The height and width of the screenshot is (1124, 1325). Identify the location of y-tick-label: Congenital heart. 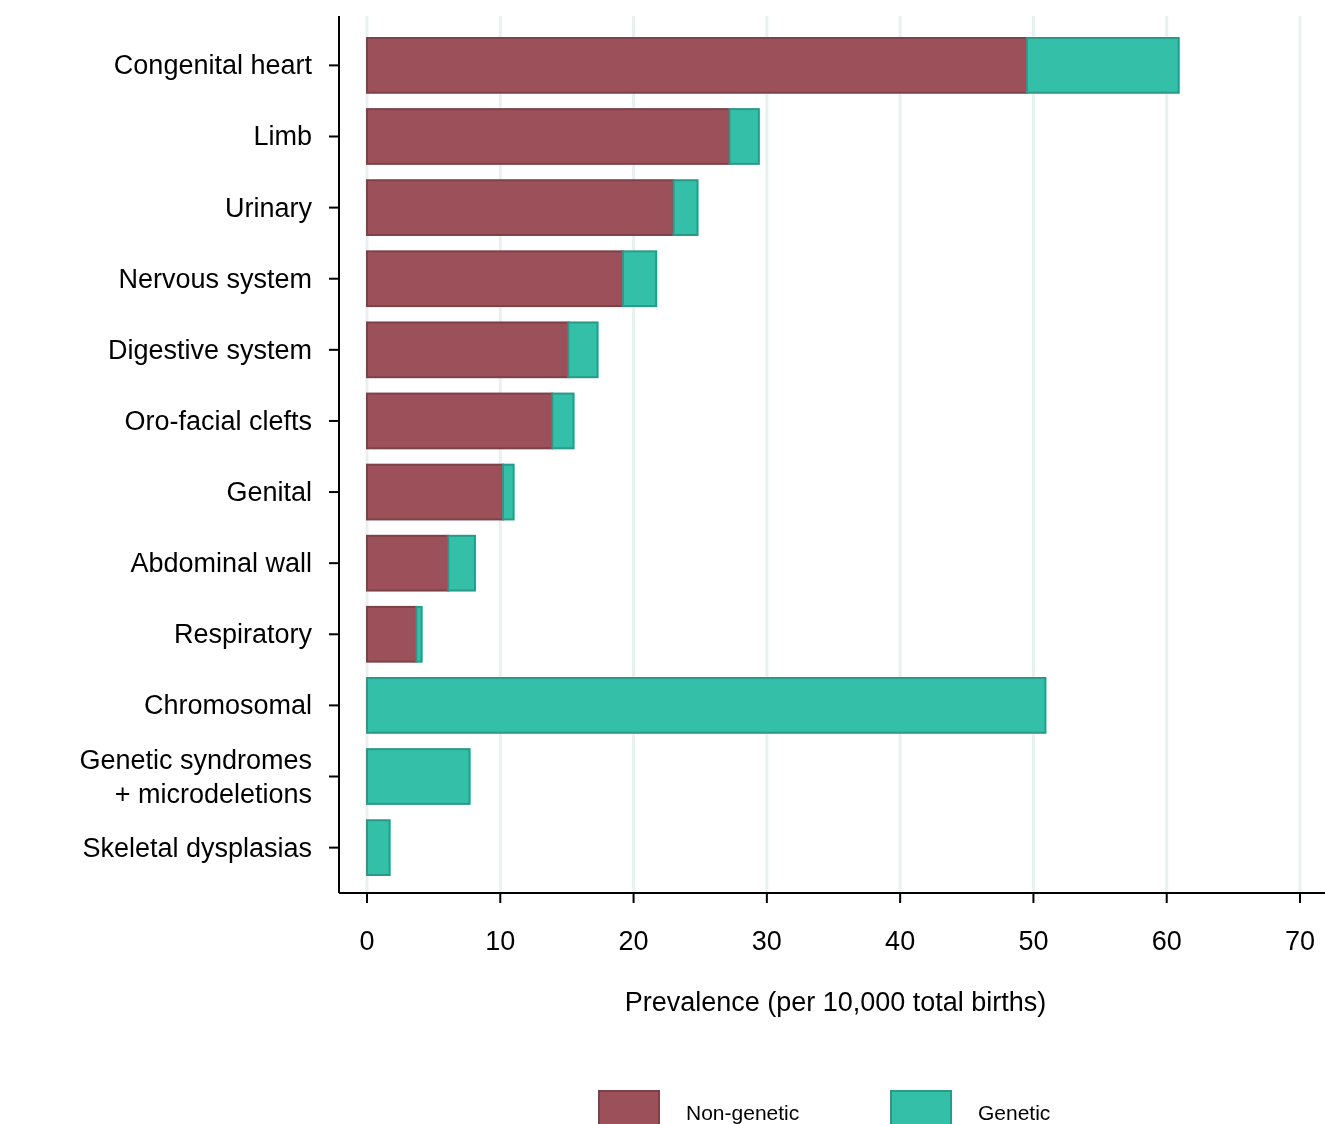
(213, 65).